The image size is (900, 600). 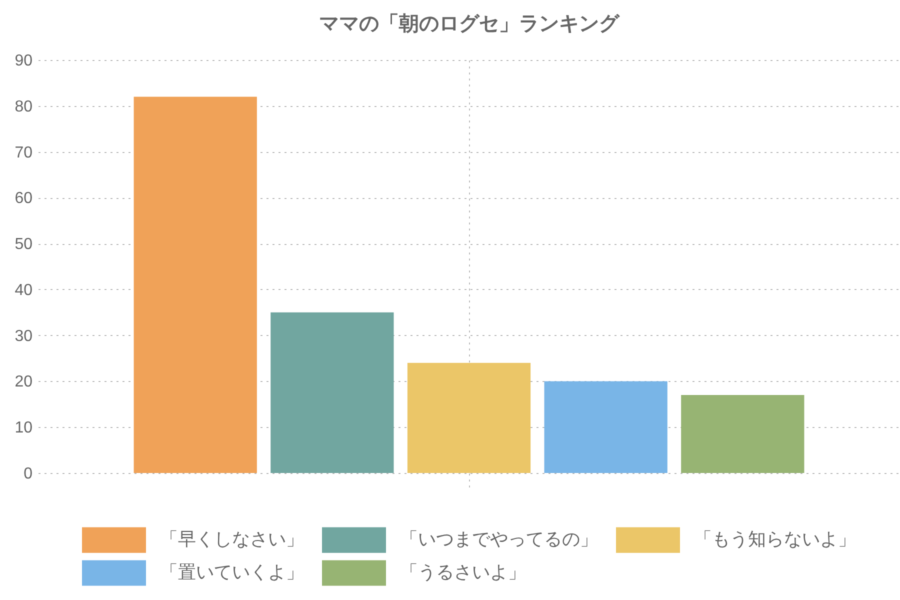 I want to click on y-tick-label: 50, so click(x=23, y=245).